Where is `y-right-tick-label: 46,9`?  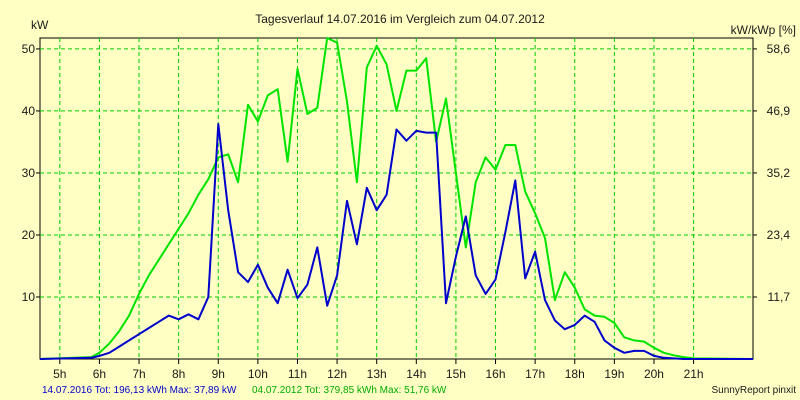 y-right-tick-label: 46,9 is located at coordinates (779, 111).